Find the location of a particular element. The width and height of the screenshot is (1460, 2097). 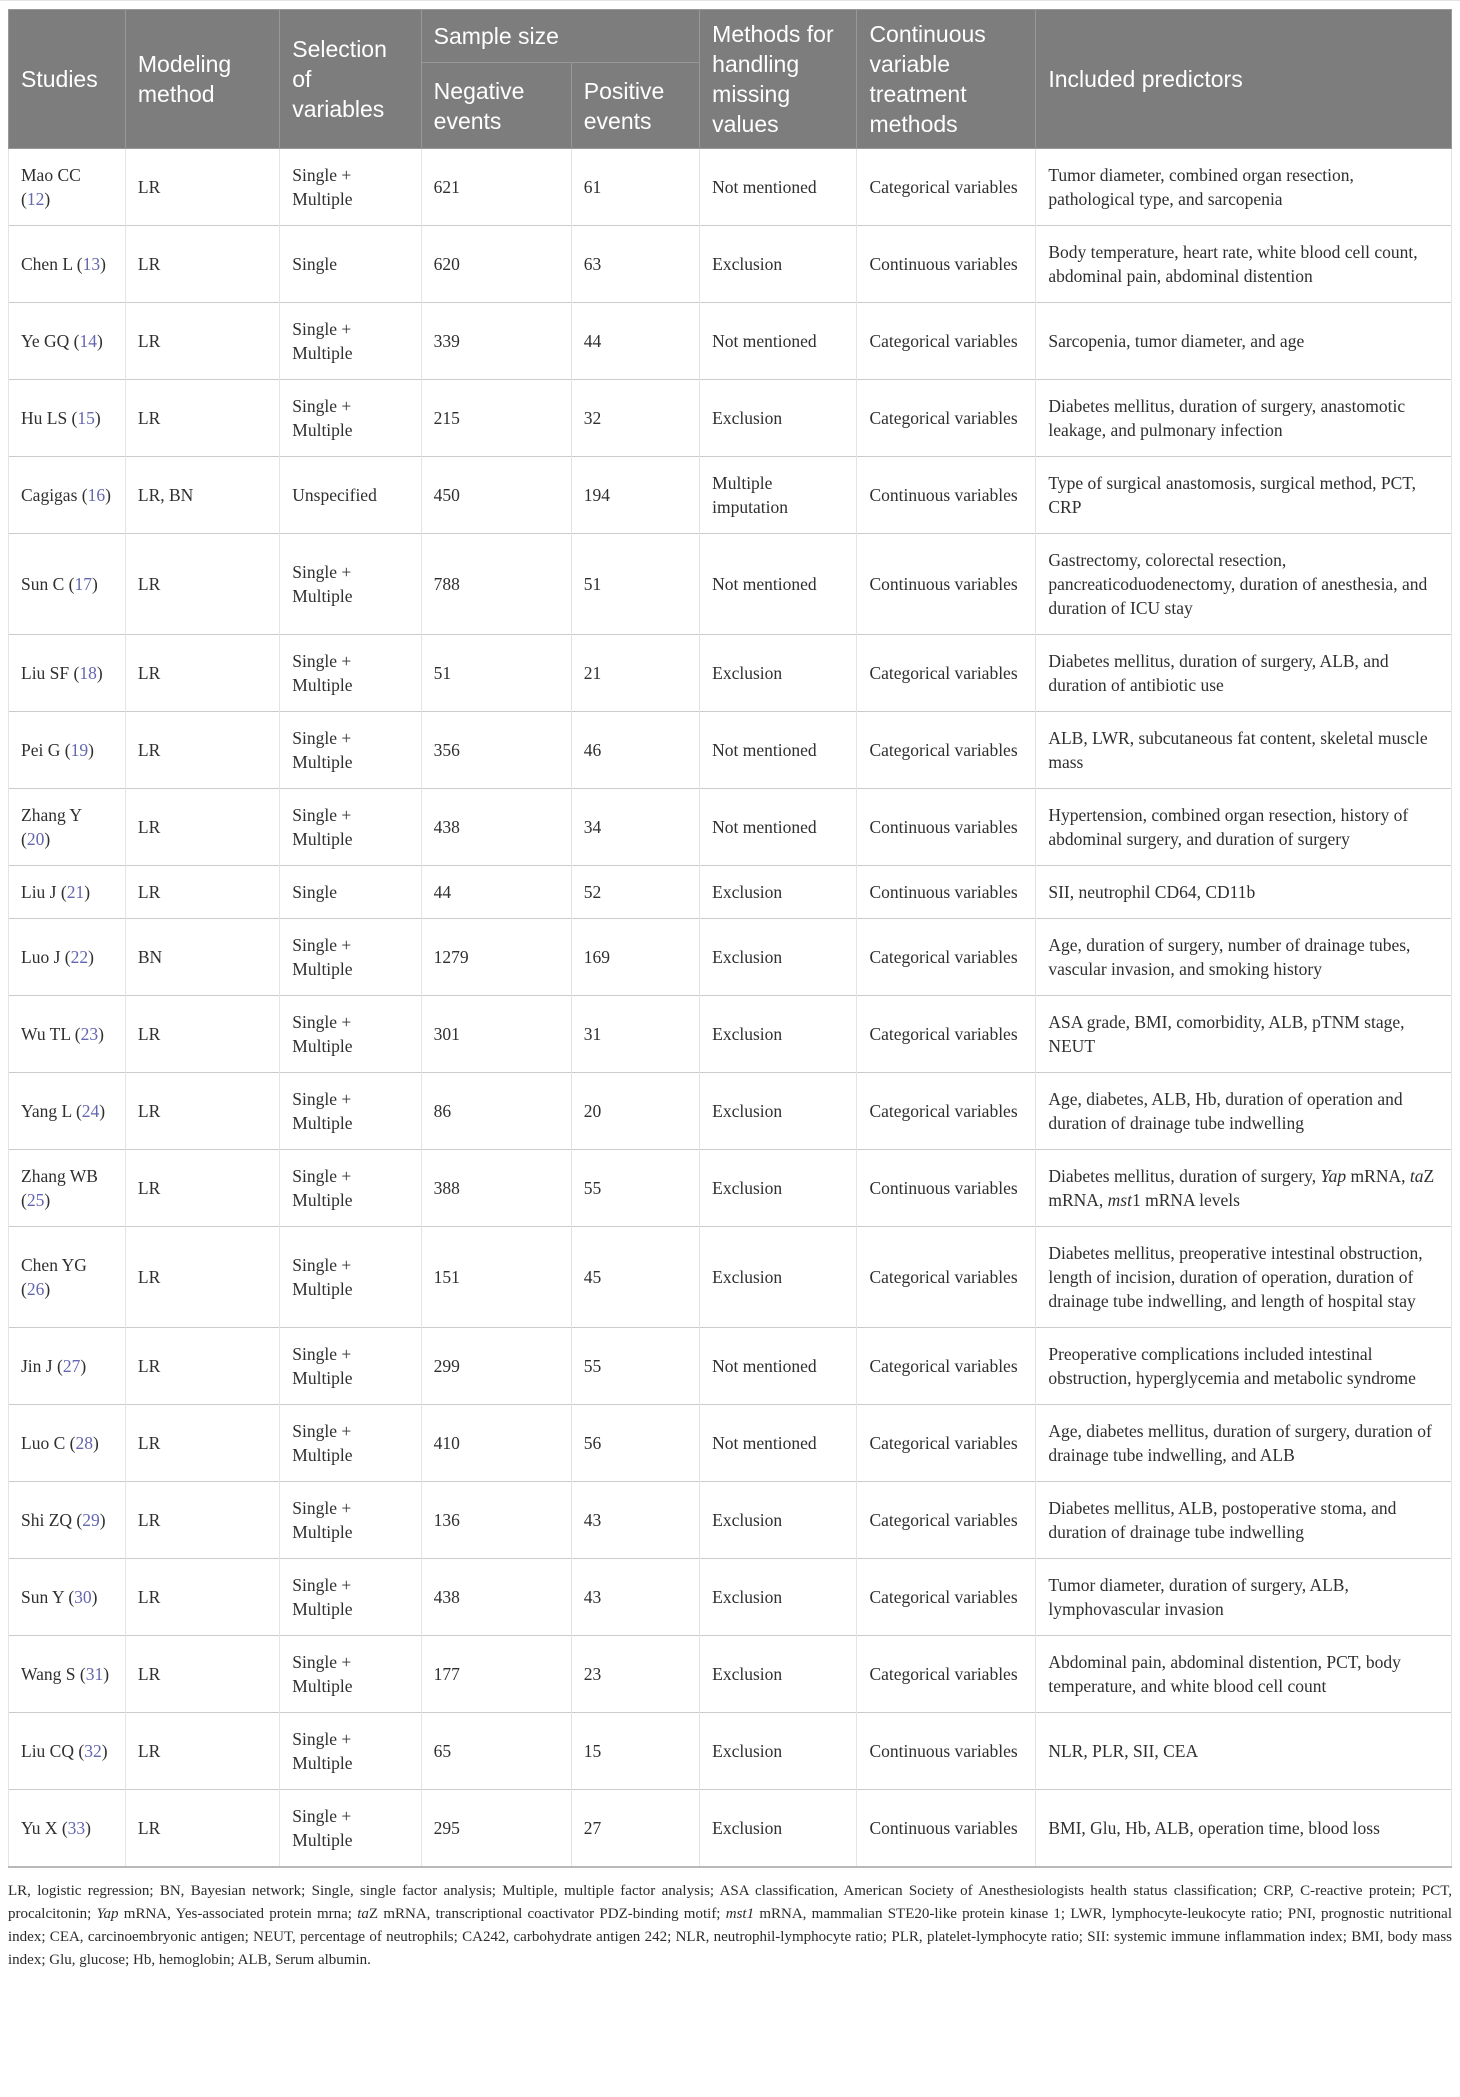

cell-positive-events: 55 is located at coordinates (635, 1188).